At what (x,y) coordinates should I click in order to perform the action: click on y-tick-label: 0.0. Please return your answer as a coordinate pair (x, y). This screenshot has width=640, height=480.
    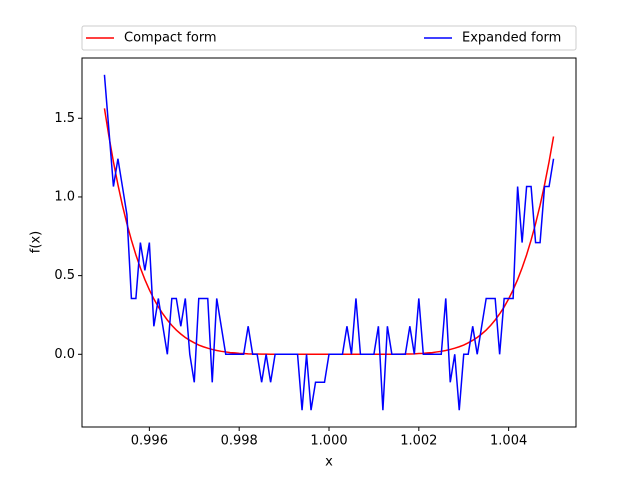
    Looking at the image, I should click on (64, 354).